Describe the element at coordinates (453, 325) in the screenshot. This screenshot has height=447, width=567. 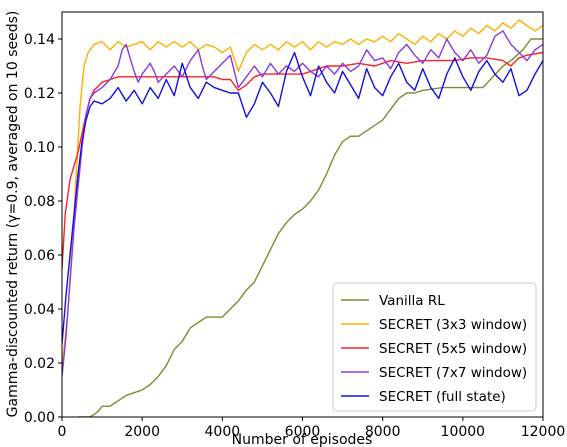
I see `legend-label: SECRET (3x3 window)` at that location.